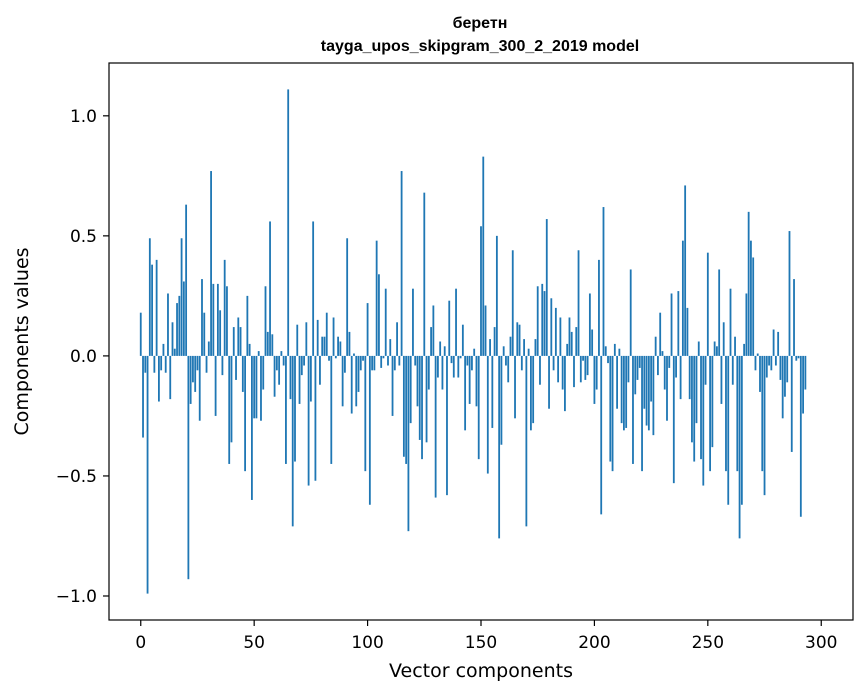 Image resolution: width=867 pixels, height=696 pixels. What do you see at coordinates (76, 597) in the screenshot?
I see `y-tick-label: −1.0` at bounding box center [76, 597].